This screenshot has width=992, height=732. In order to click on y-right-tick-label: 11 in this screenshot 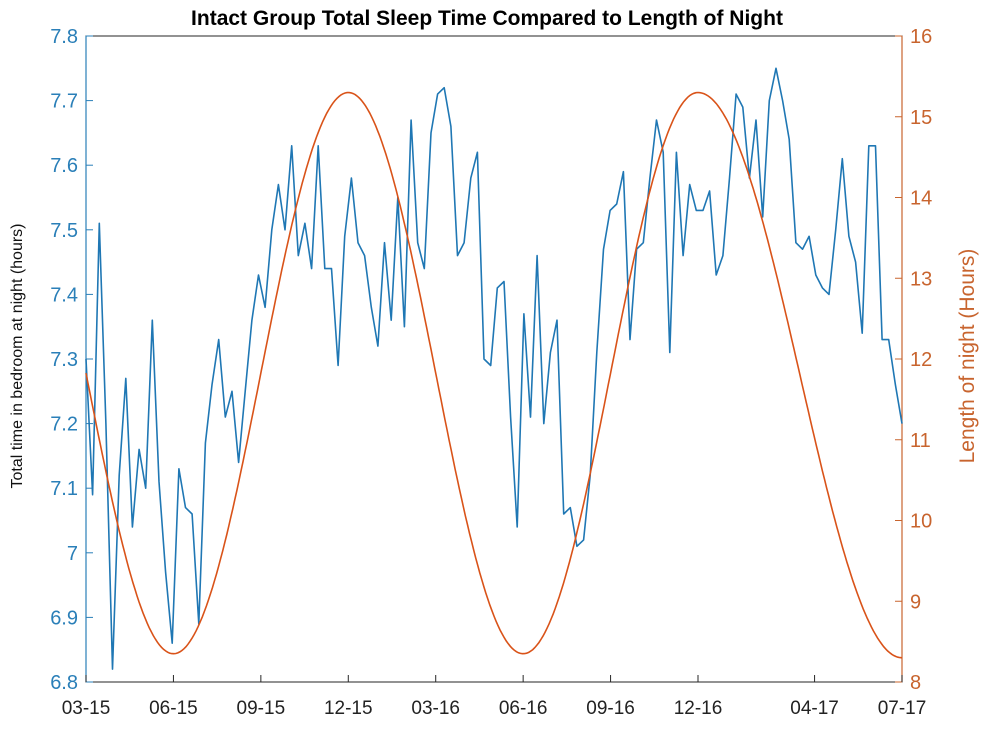, I will do `click(920, 441)`.